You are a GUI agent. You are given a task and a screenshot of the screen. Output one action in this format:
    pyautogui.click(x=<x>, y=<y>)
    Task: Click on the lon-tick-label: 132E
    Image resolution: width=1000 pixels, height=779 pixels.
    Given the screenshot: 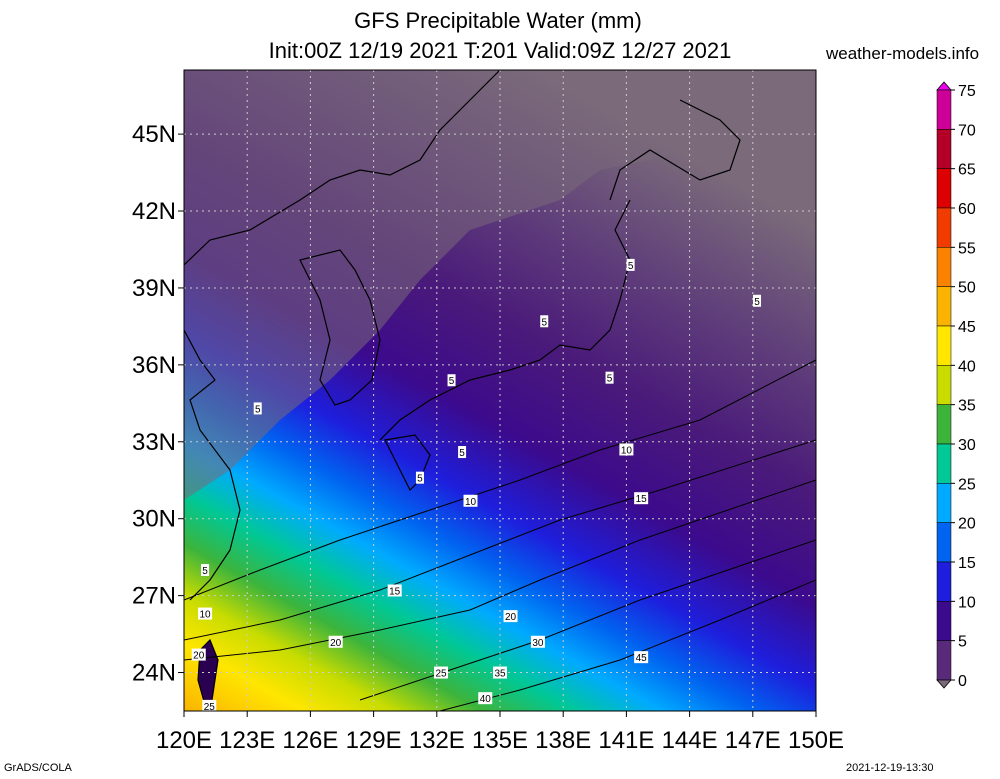 What is the action you would take?
    pyautogui.click(x=437, y=740)
    